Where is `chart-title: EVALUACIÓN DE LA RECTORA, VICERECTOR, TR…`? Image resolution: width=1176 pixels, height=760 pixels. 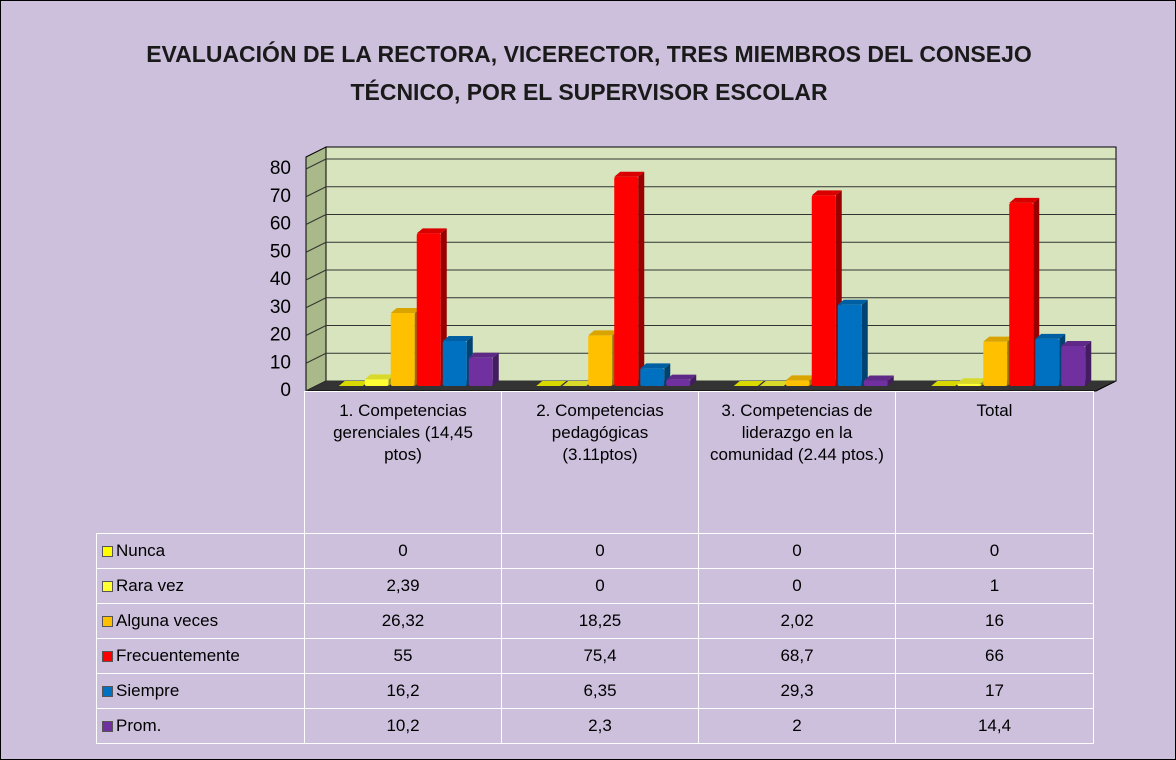 chart-title: EVALUACIÓN DE LA RECTORA, VICERECTOR, TR… is located at coordinates (589, 73).